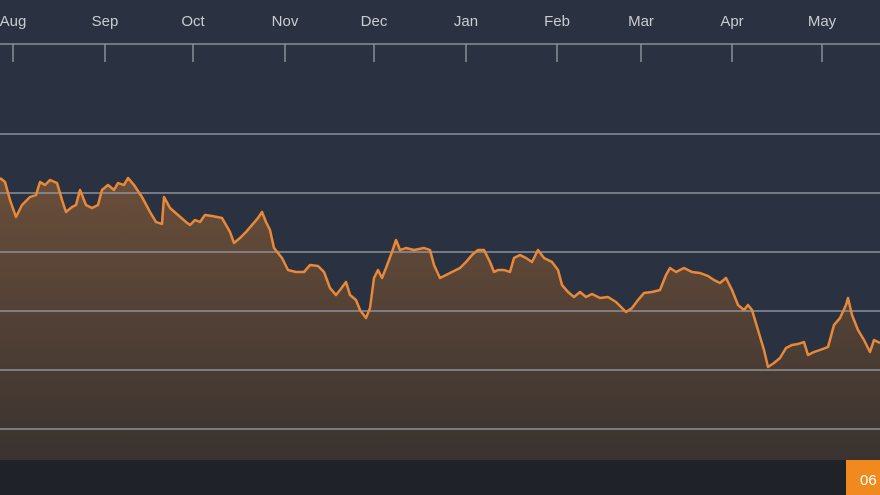 The image size is (880, 495). What do you see at coordinates (466, 21) in the screenshot?
I see `x-tick-label: Jan` at bounding box center [466, 21].